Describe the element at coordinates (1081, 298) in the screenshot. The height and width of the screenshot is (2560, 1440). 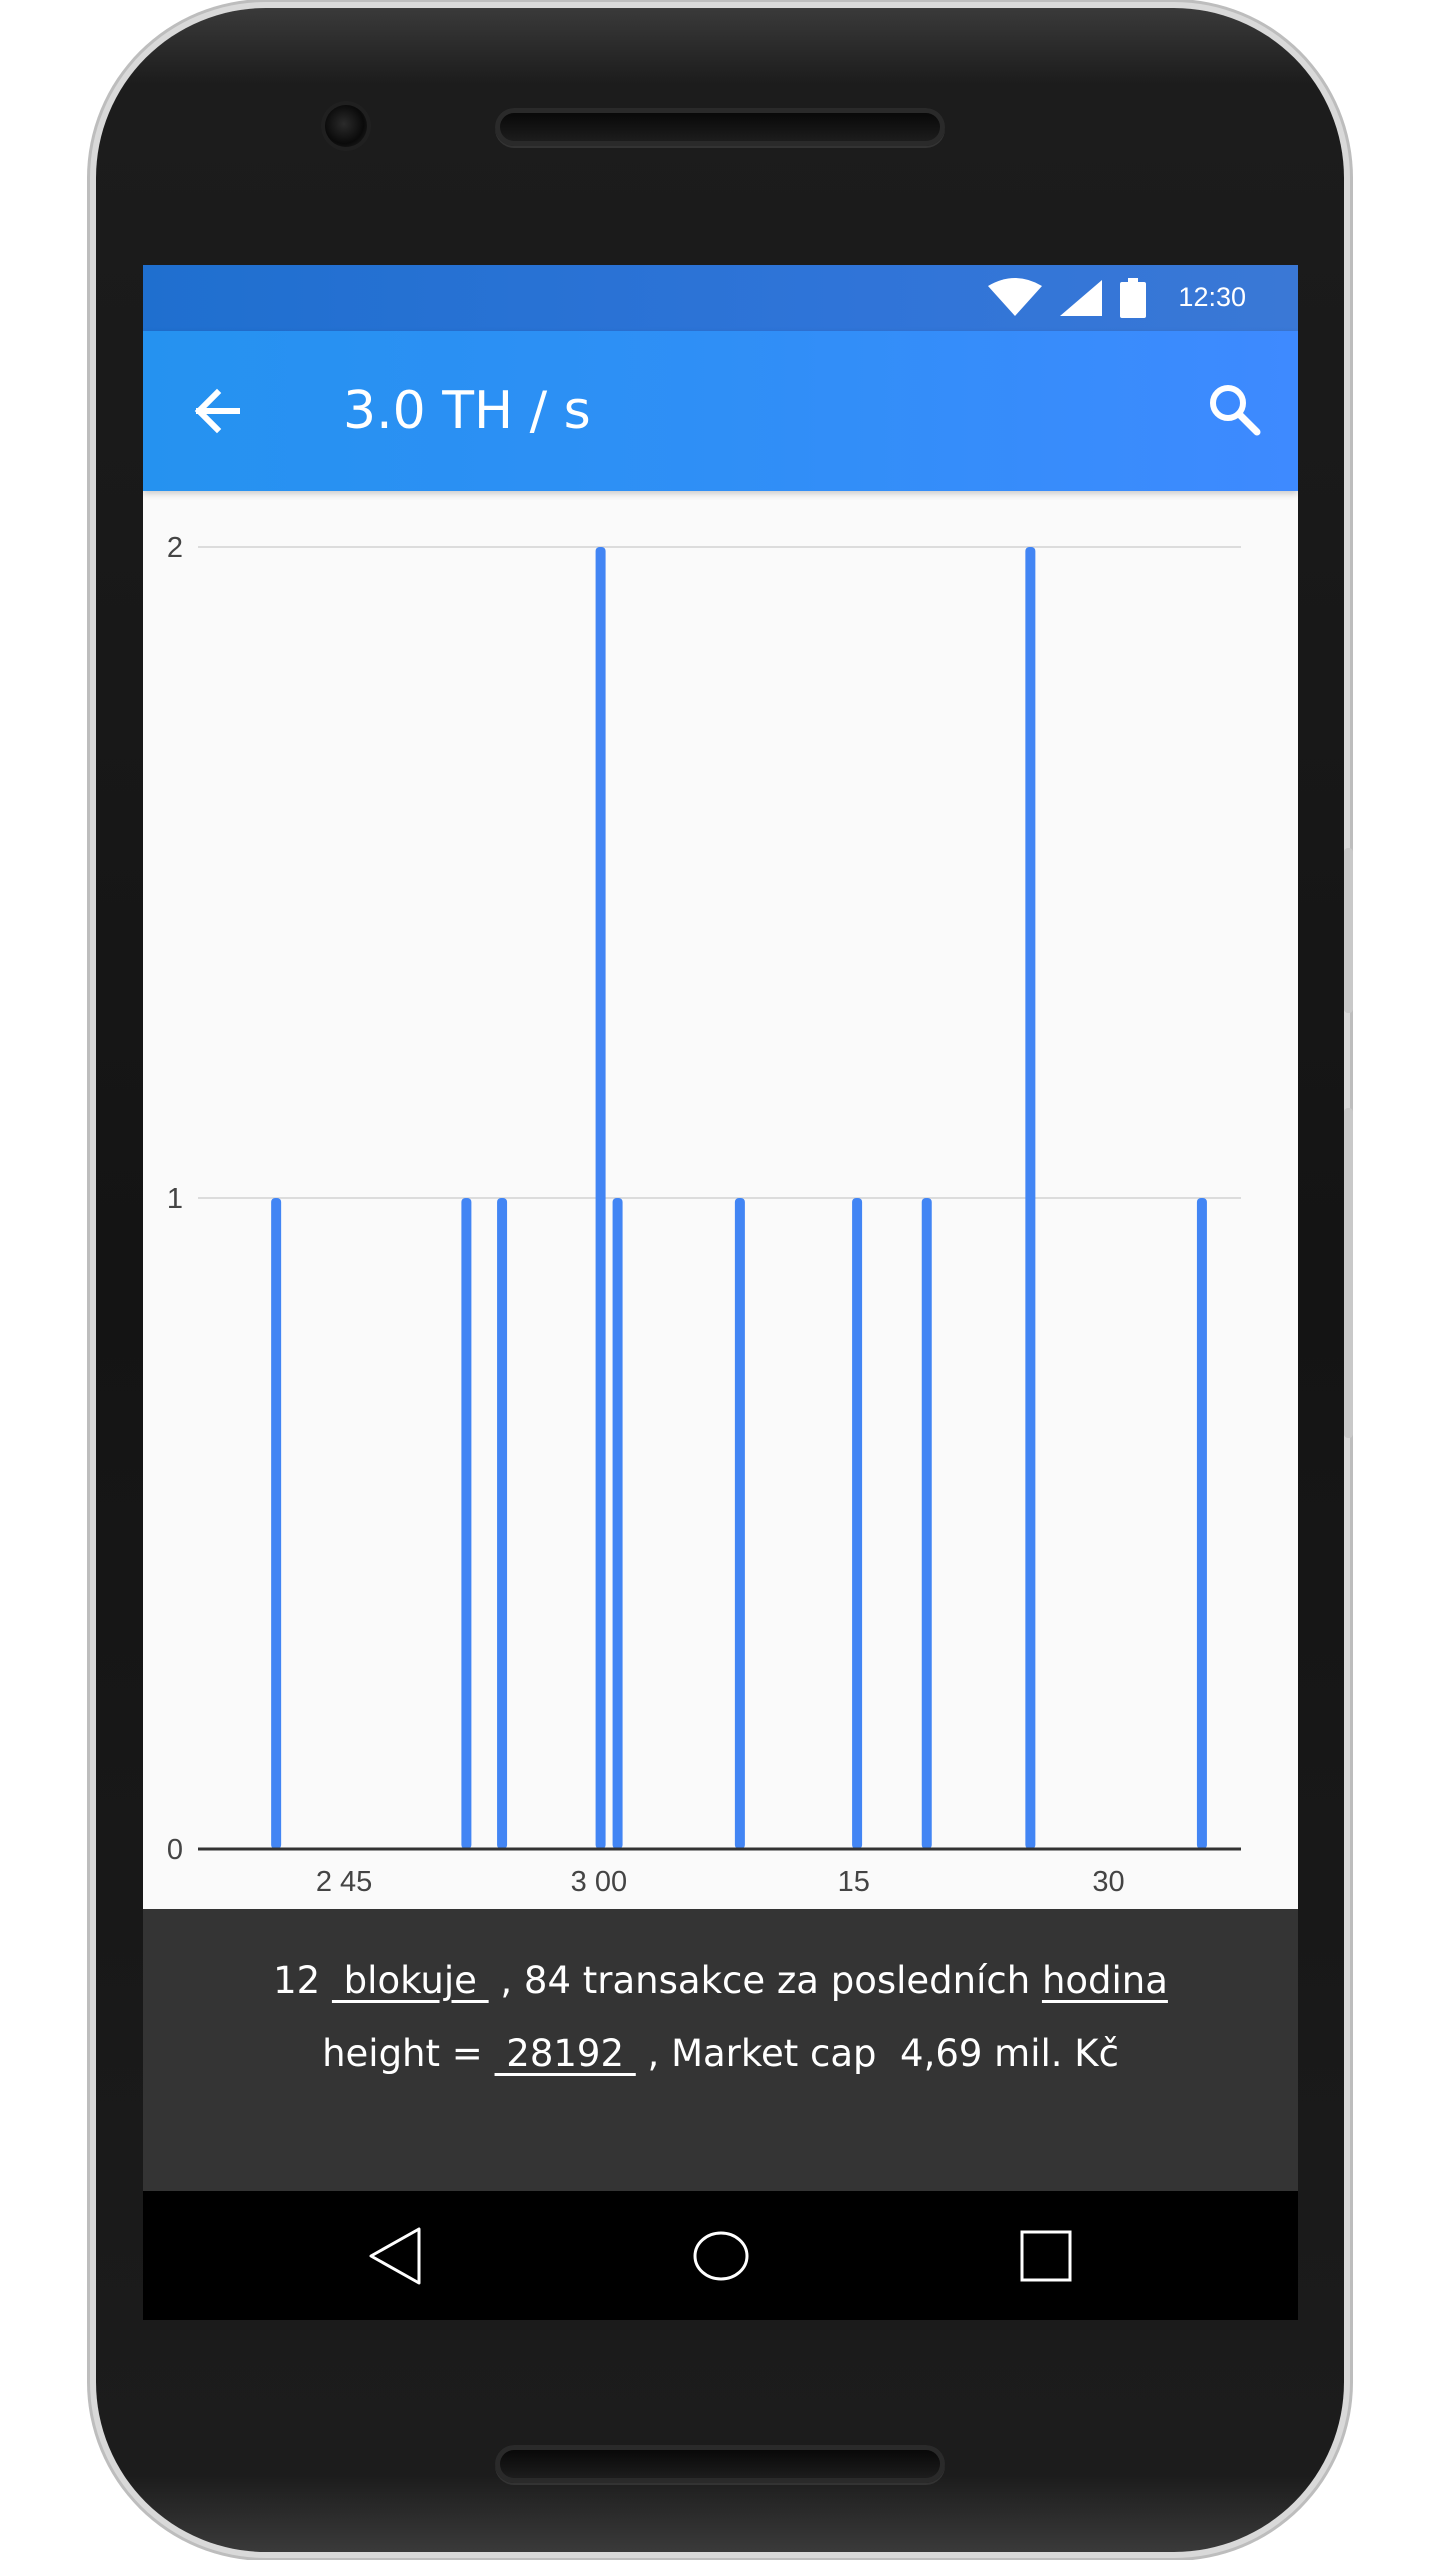
I see `cellular-signal-icon` at that location.